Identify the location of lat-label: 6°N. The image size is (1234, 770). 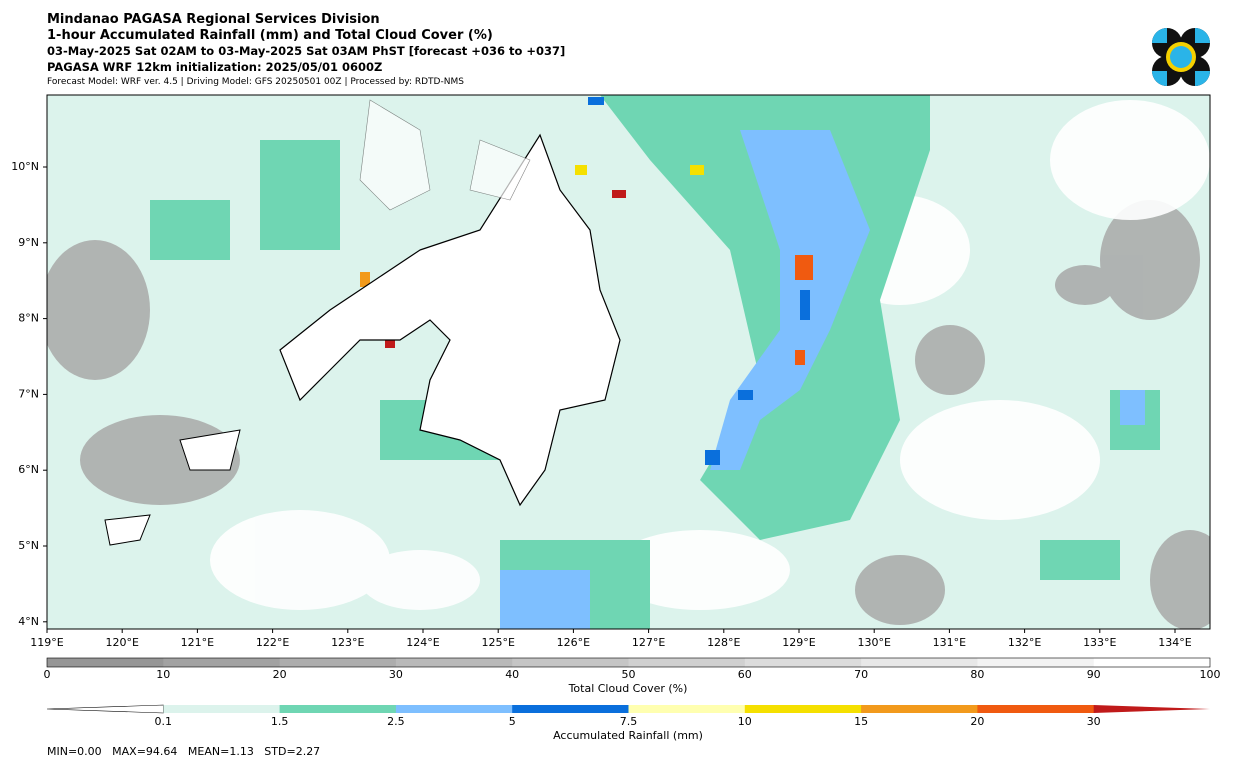
(28, 469).